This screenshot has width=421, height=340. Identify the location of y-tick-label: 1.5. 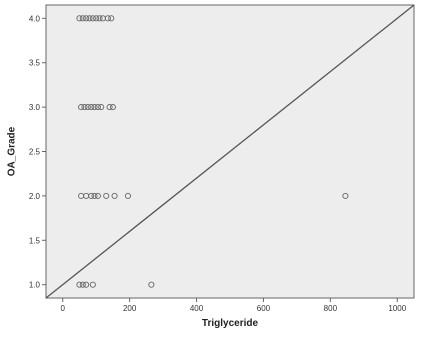
(35, 240).